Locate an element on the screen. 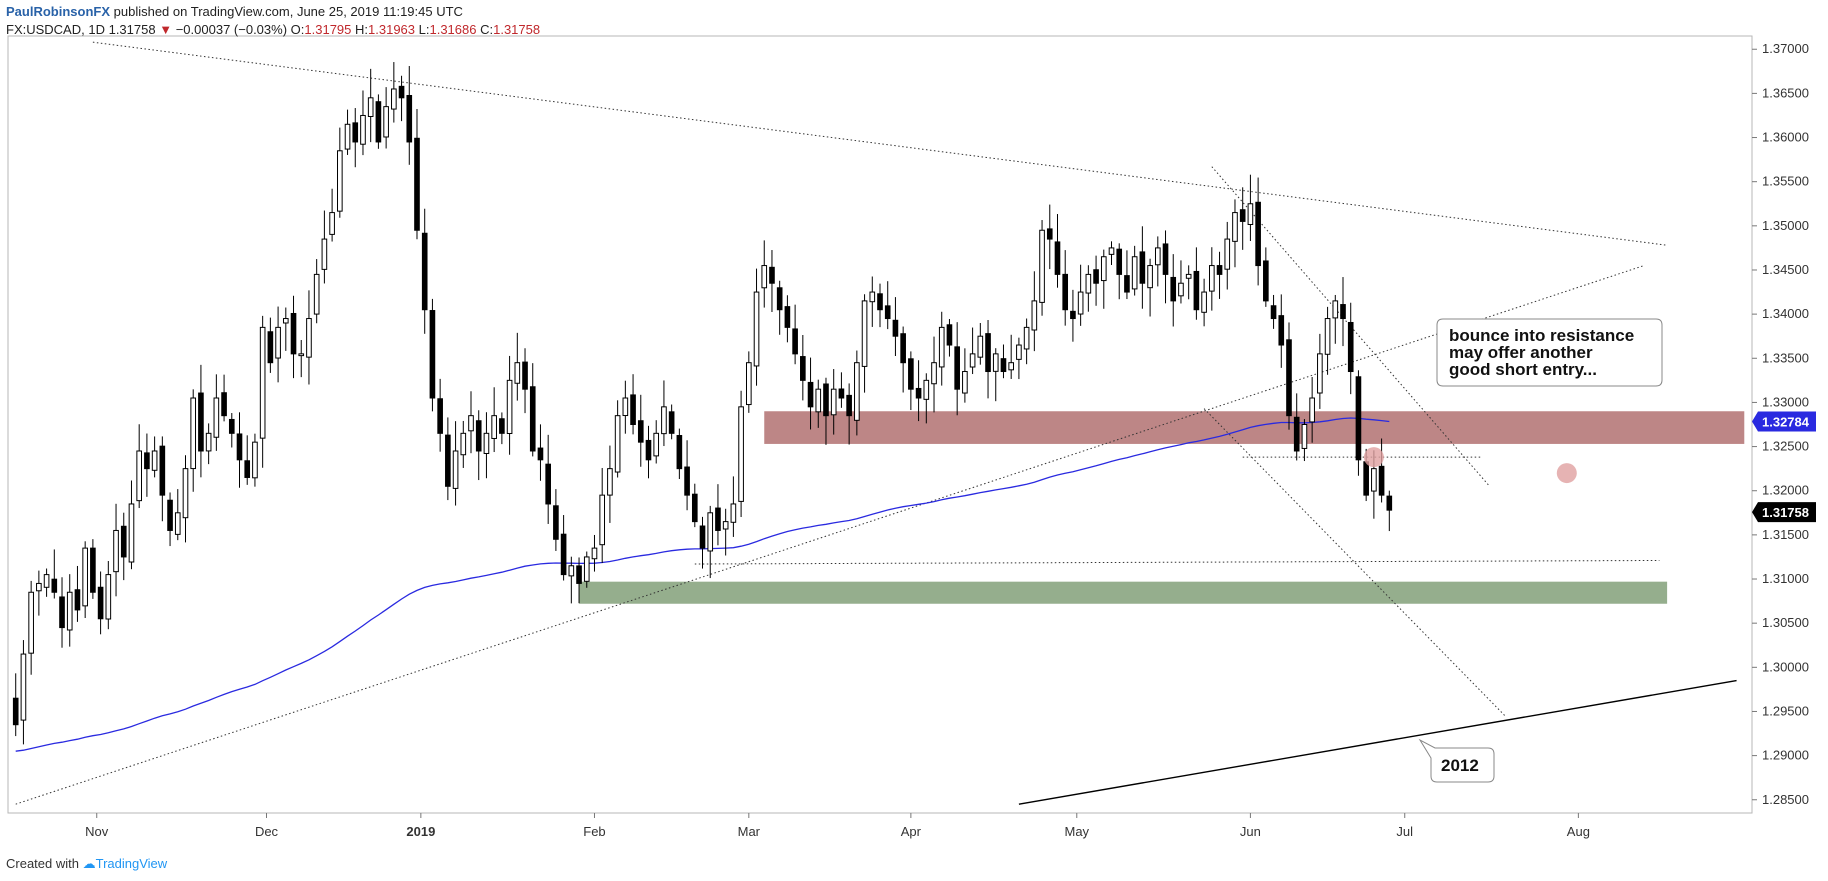 The width and height of the screenshot is (1828, 881). tradingview-link: TradingView is located at coordinates (131, 863).